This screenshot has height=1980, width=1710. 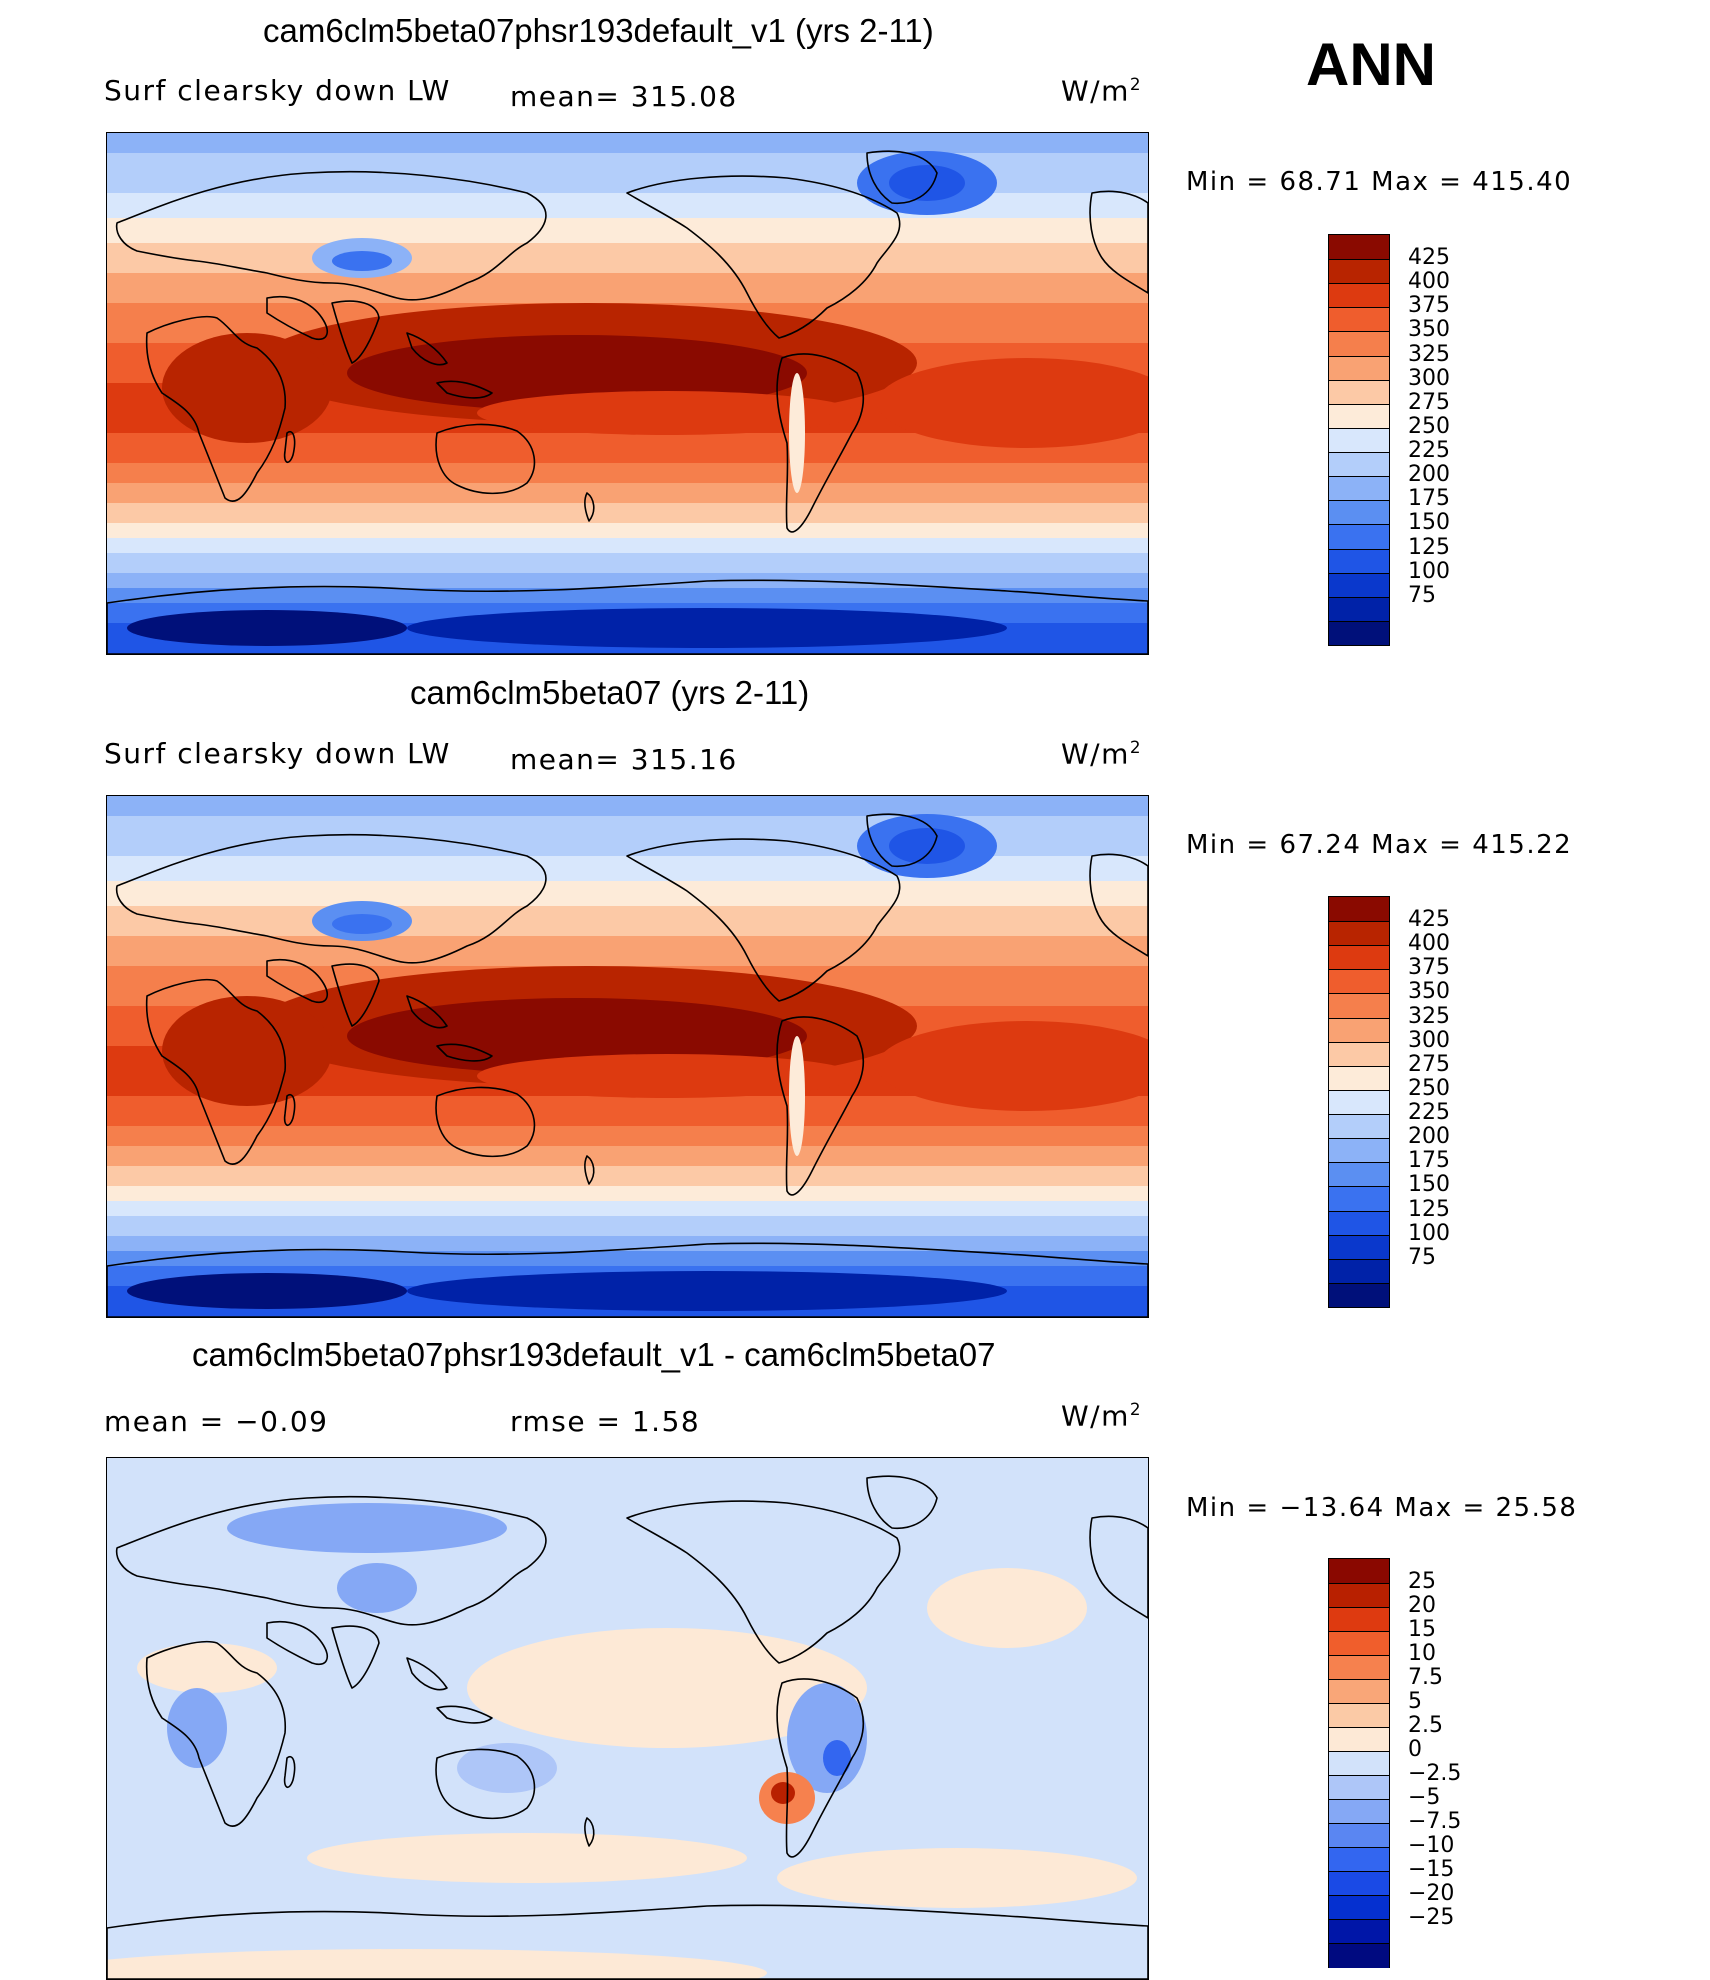 What do you see at coordinates (1371, 64) in the screenshot?
I see `season-label: ANN` at bounding box center [1371, 64].